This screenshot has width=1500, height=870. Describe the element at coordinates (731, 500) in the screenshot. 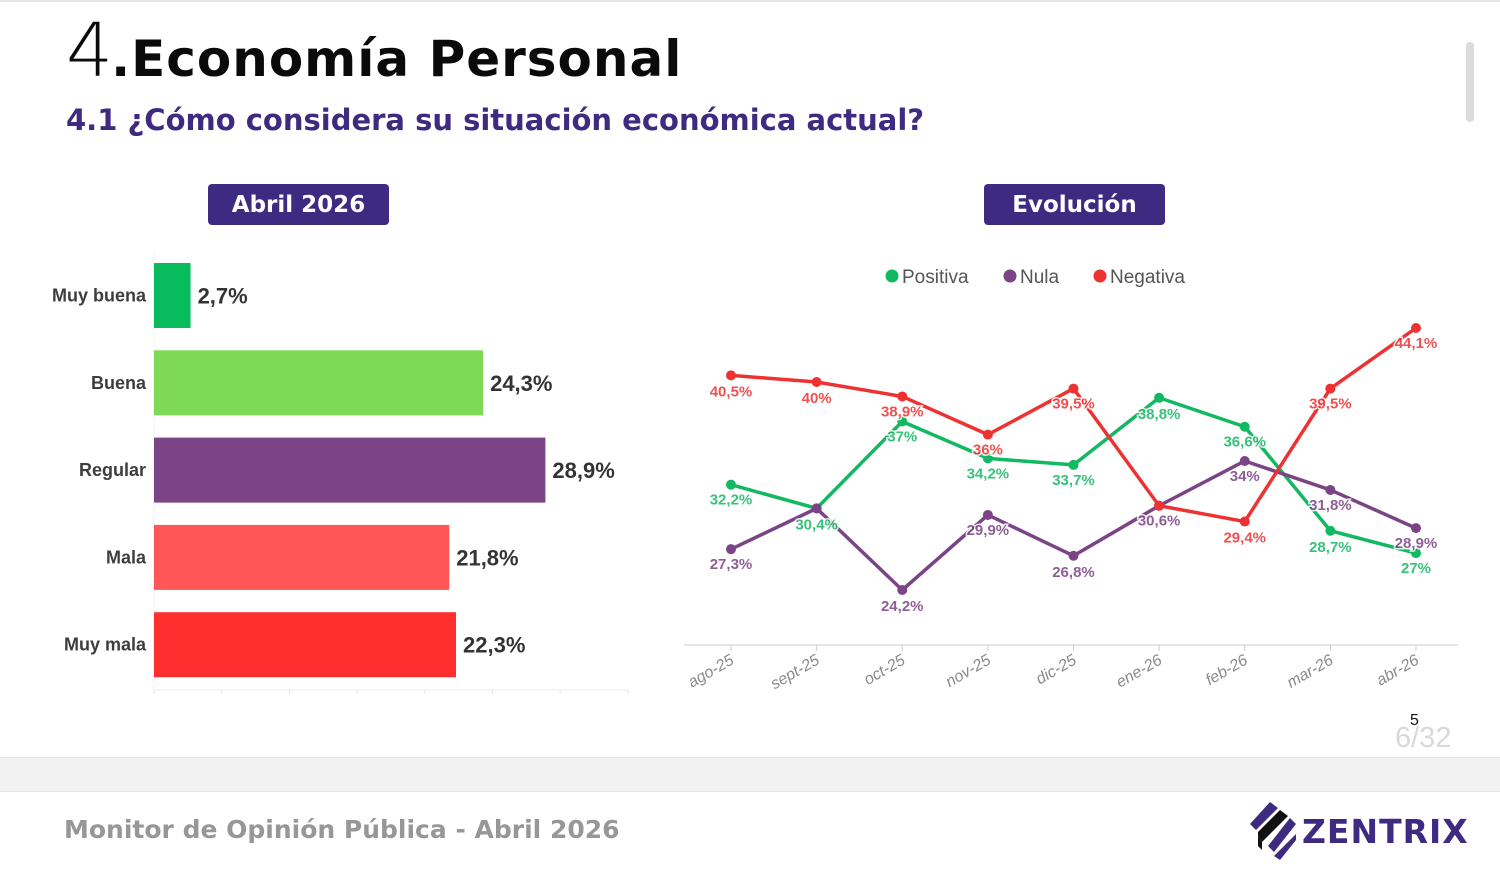

I see `series-data-label: 32,2%` at that location.